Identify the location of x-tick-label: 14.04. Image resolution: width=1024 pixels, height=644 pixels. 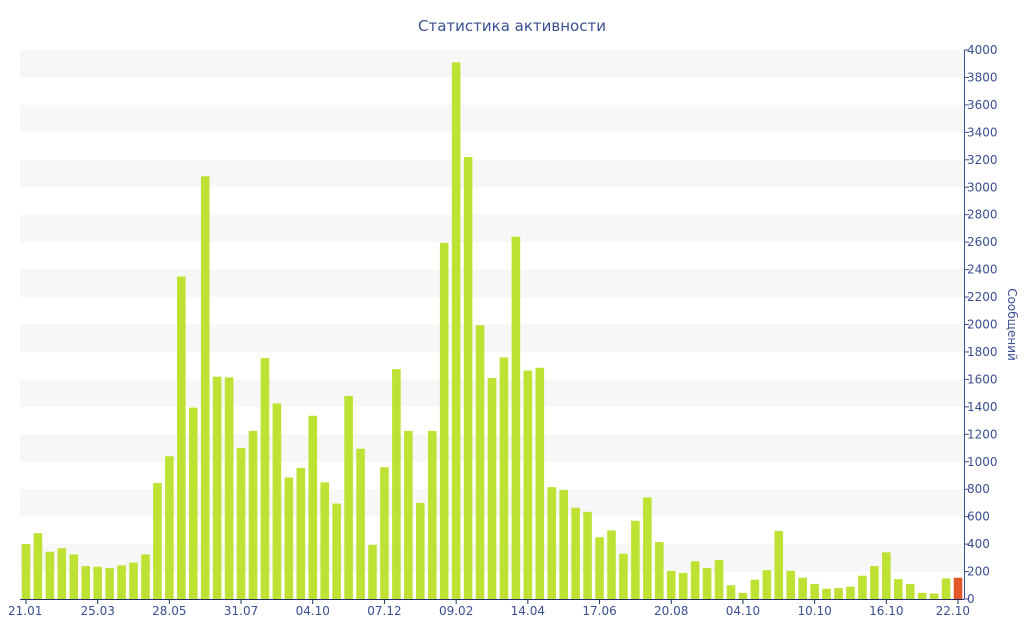
(528, 611).